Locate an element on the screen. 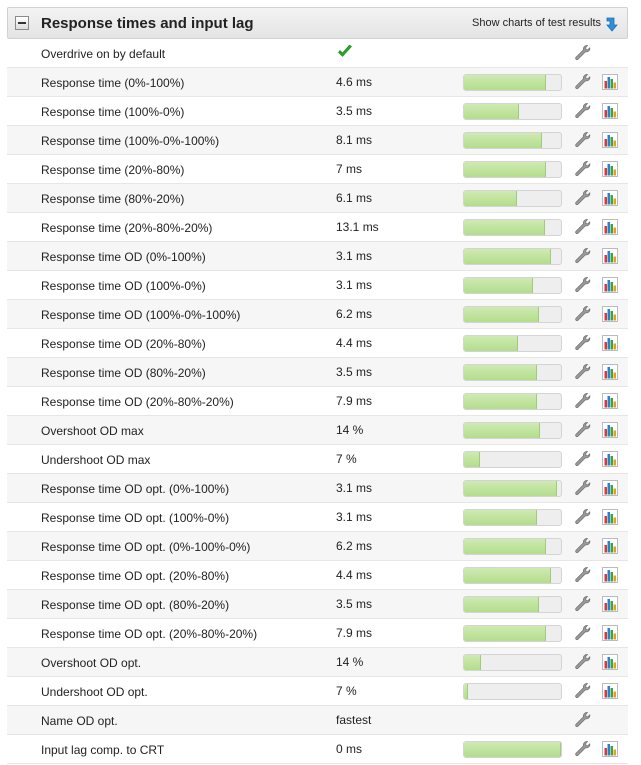 The width and height of the screenshot is (641, 765). result-row: Response time (20%-80%) 7 ms is located at coordinates (317, 169).